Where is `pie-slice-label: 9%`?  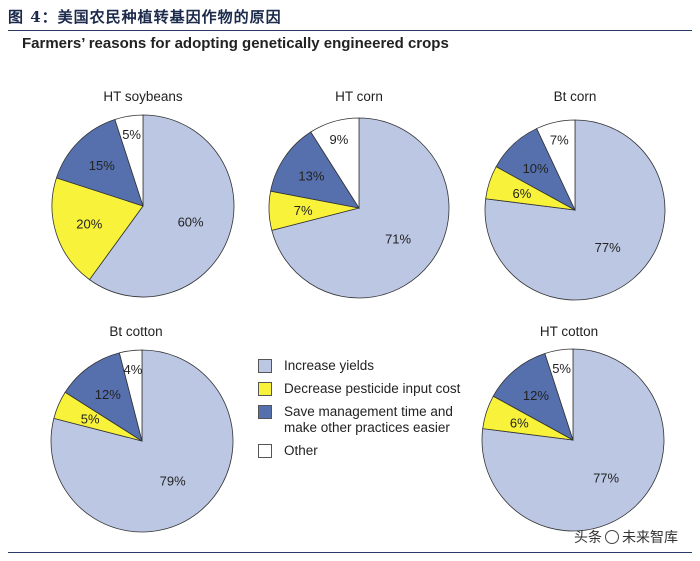
pie-slice-label: 9% is located at coordinates (339, 139).